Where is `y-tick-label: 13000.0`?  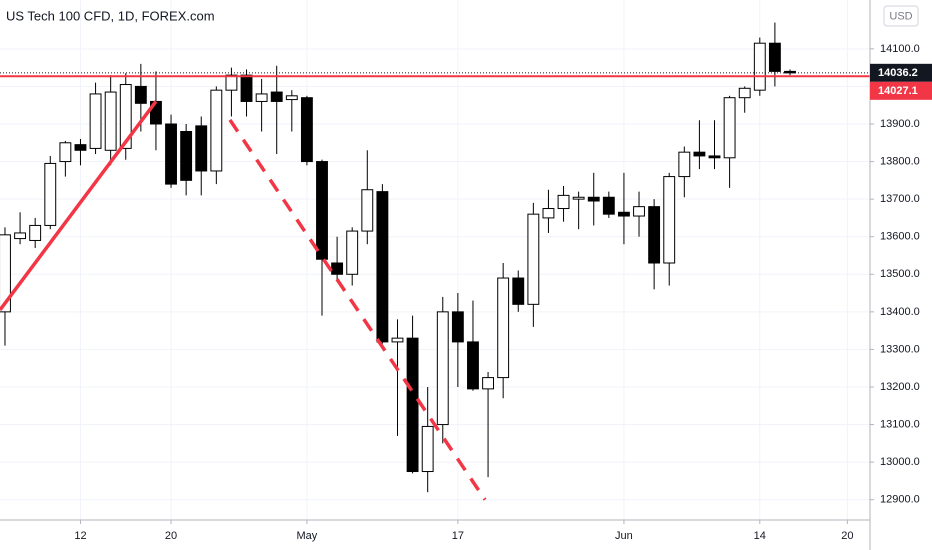 y-tick-label: 13000.0 is located at coordinates (900, 462).